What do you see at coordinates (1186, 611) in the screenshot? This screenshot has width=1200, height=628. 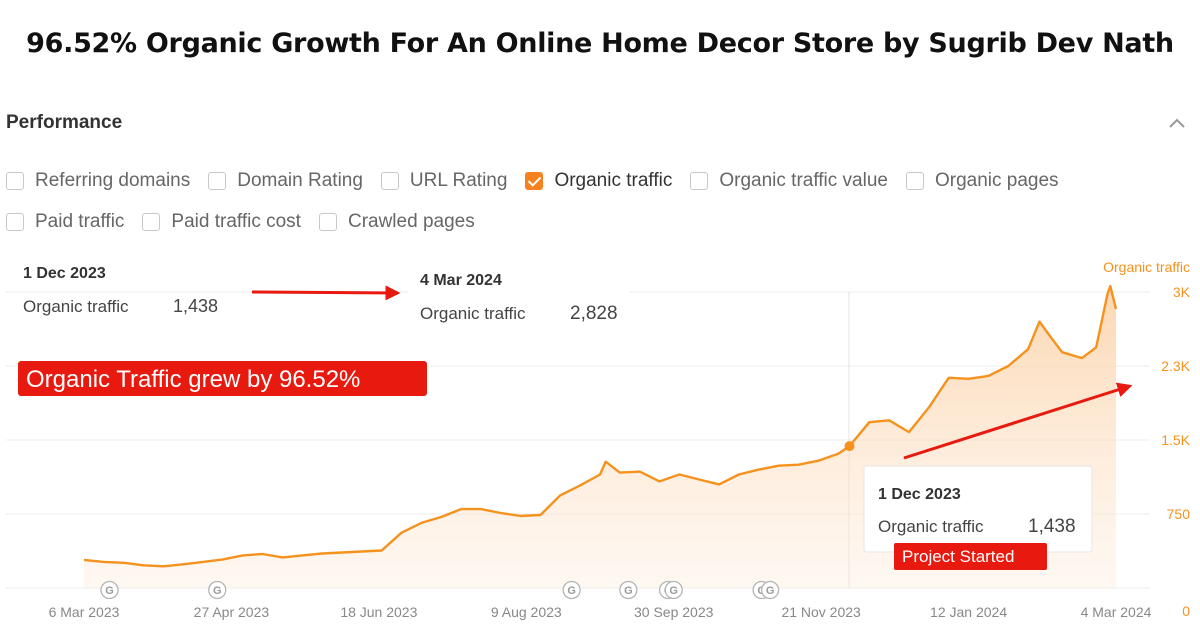 I see `y-tick-label: 0` at bounding box center [1186, 611].